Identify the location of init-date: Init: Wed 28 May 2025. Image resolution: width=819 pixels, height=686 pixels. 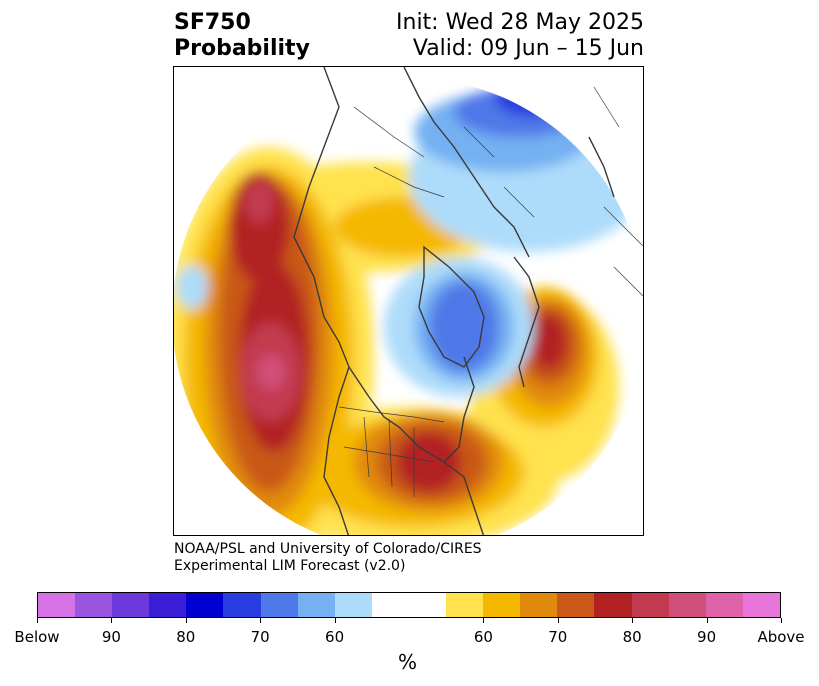
(520, 22).